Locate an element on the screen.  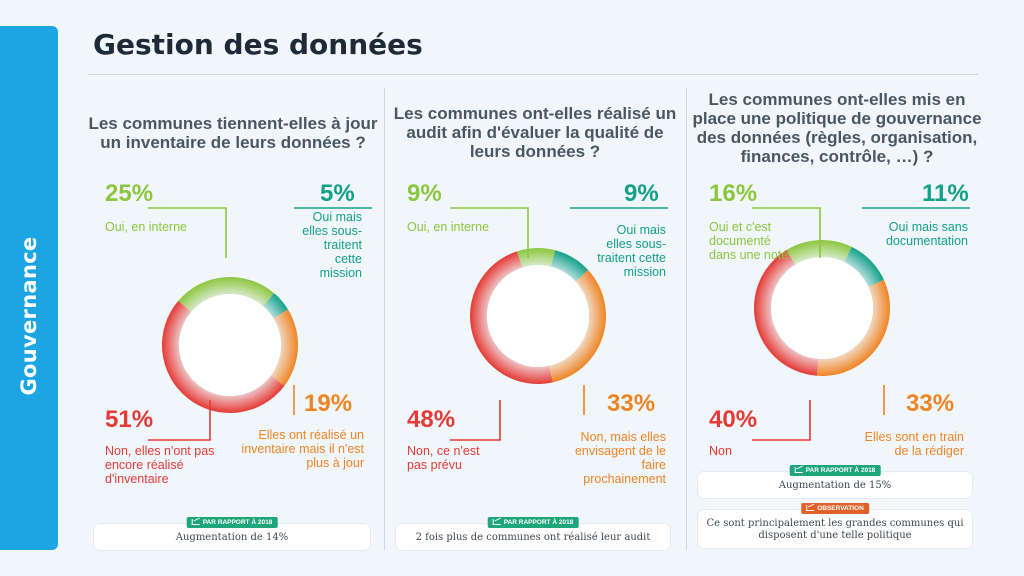
slice-label: Non, ce n'est pas prévu is located at coordinates (443, 458).